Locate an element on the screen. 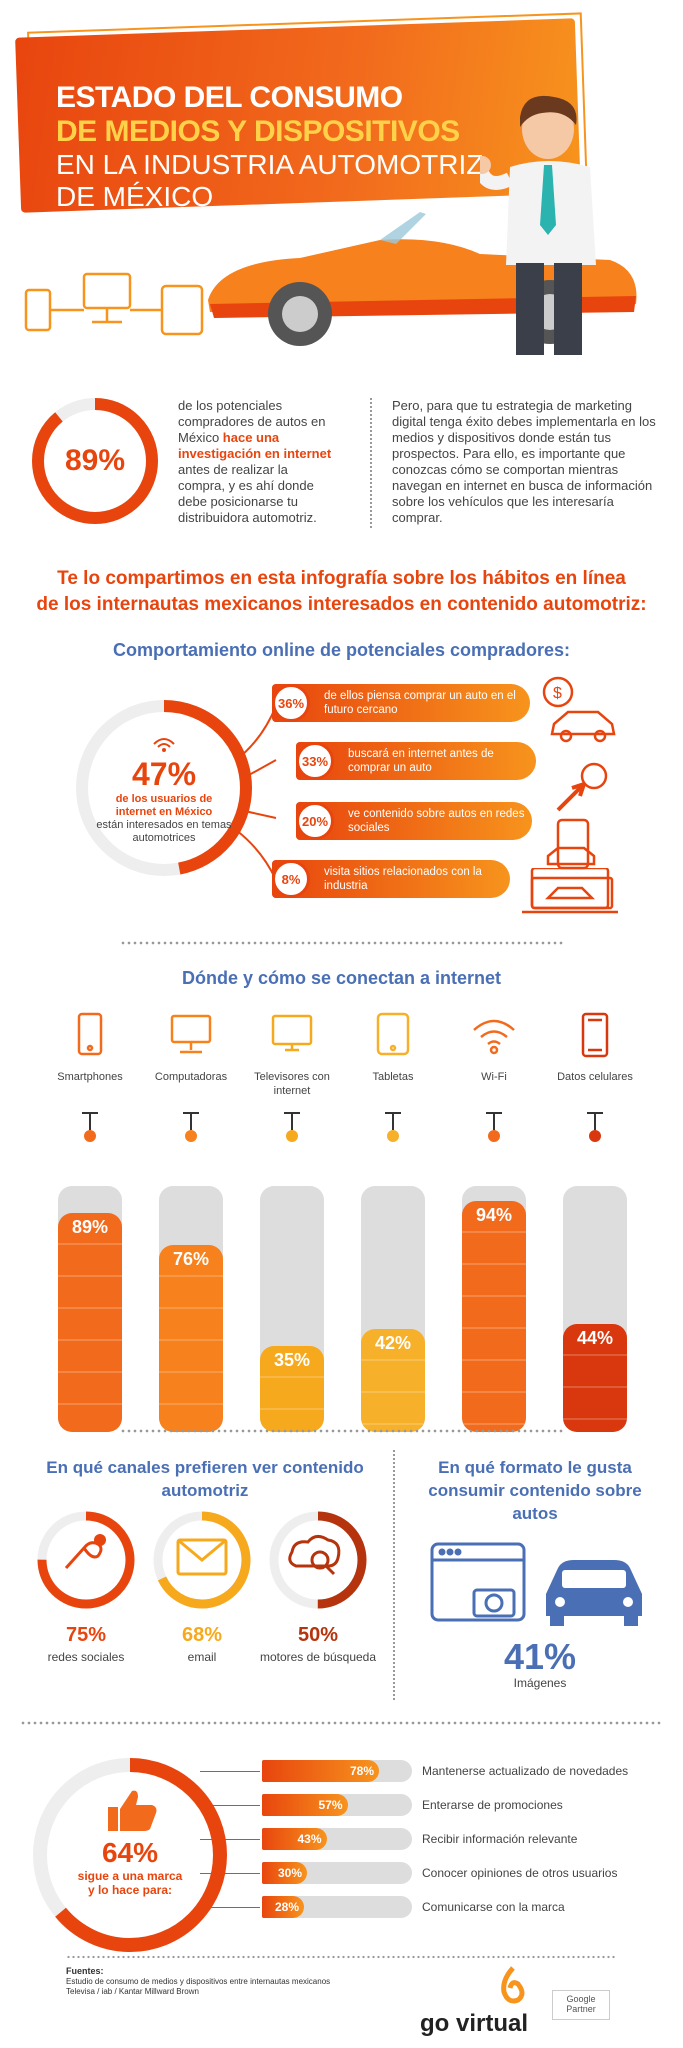 This screenshot has width=683, height=2048. reason-track: 57% is located at coordinates (337, 1805).